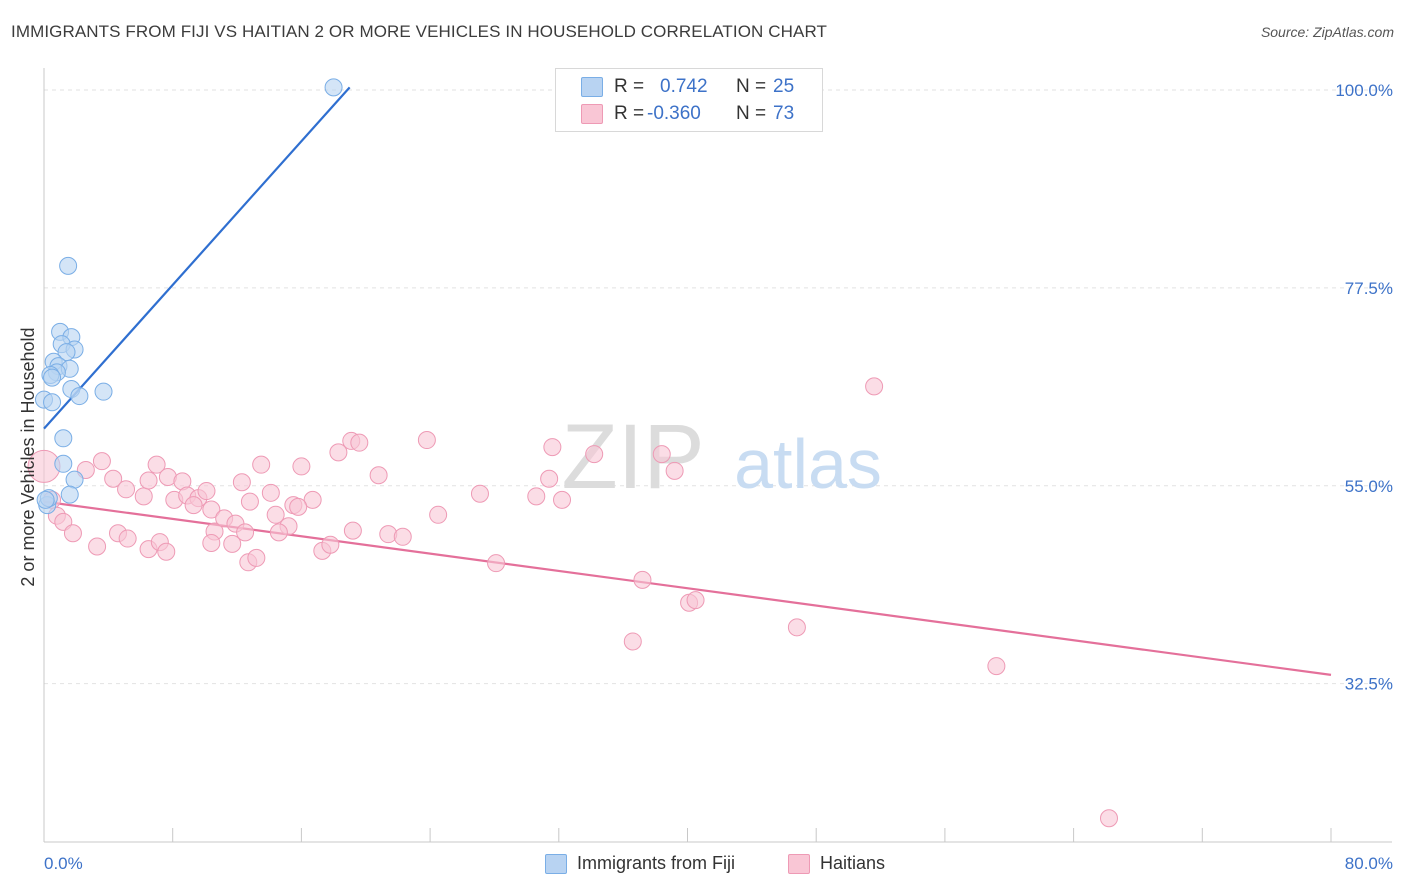 This screenshot has height=892, width=1406. I want to click on r-value: -0.360, so click(674, 113).